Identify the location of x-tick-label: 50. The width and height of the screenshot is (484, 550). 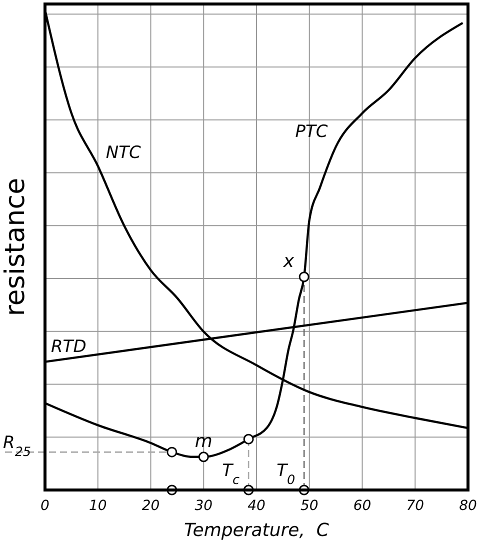
(309, 506).